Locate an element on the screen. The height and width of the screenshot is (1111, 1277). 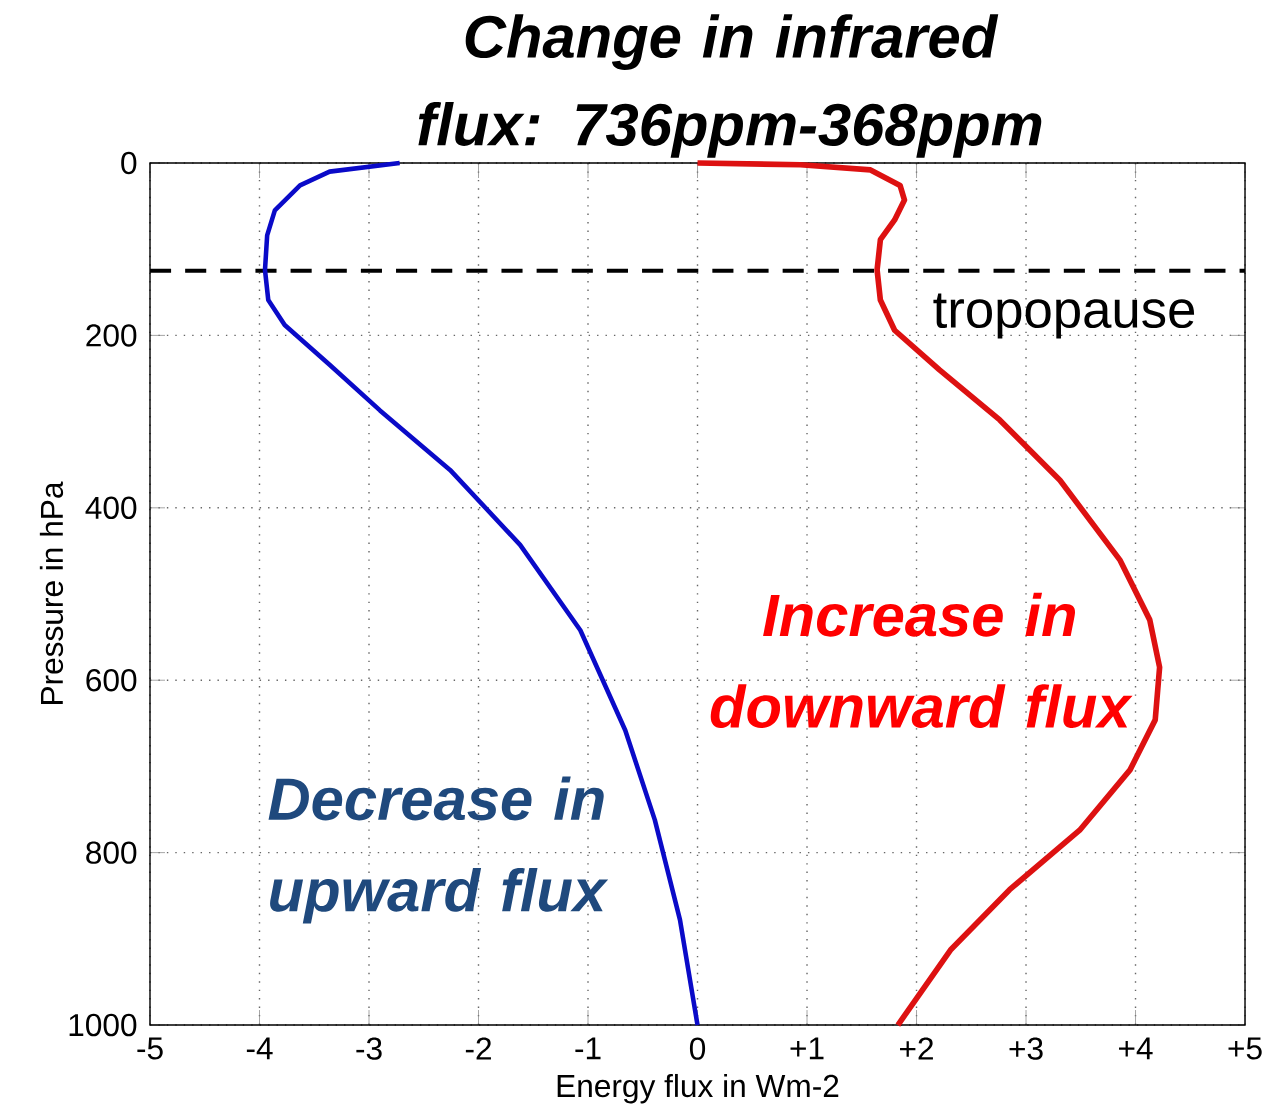
y-tick-label: 800 is located at coordinates (111, 852).